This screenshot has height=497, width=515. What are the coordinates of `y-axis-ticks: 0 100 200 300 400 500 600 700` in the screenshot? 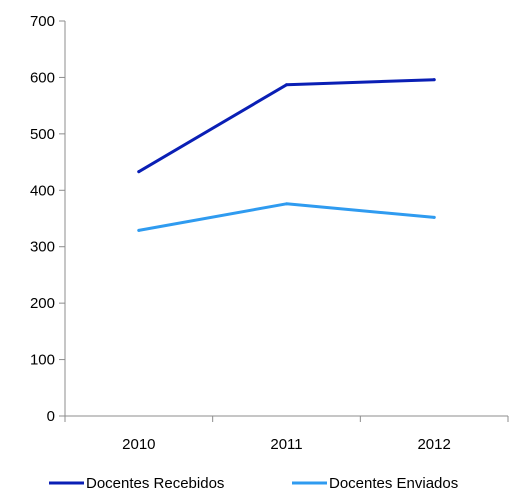 It's located at (47, 219).